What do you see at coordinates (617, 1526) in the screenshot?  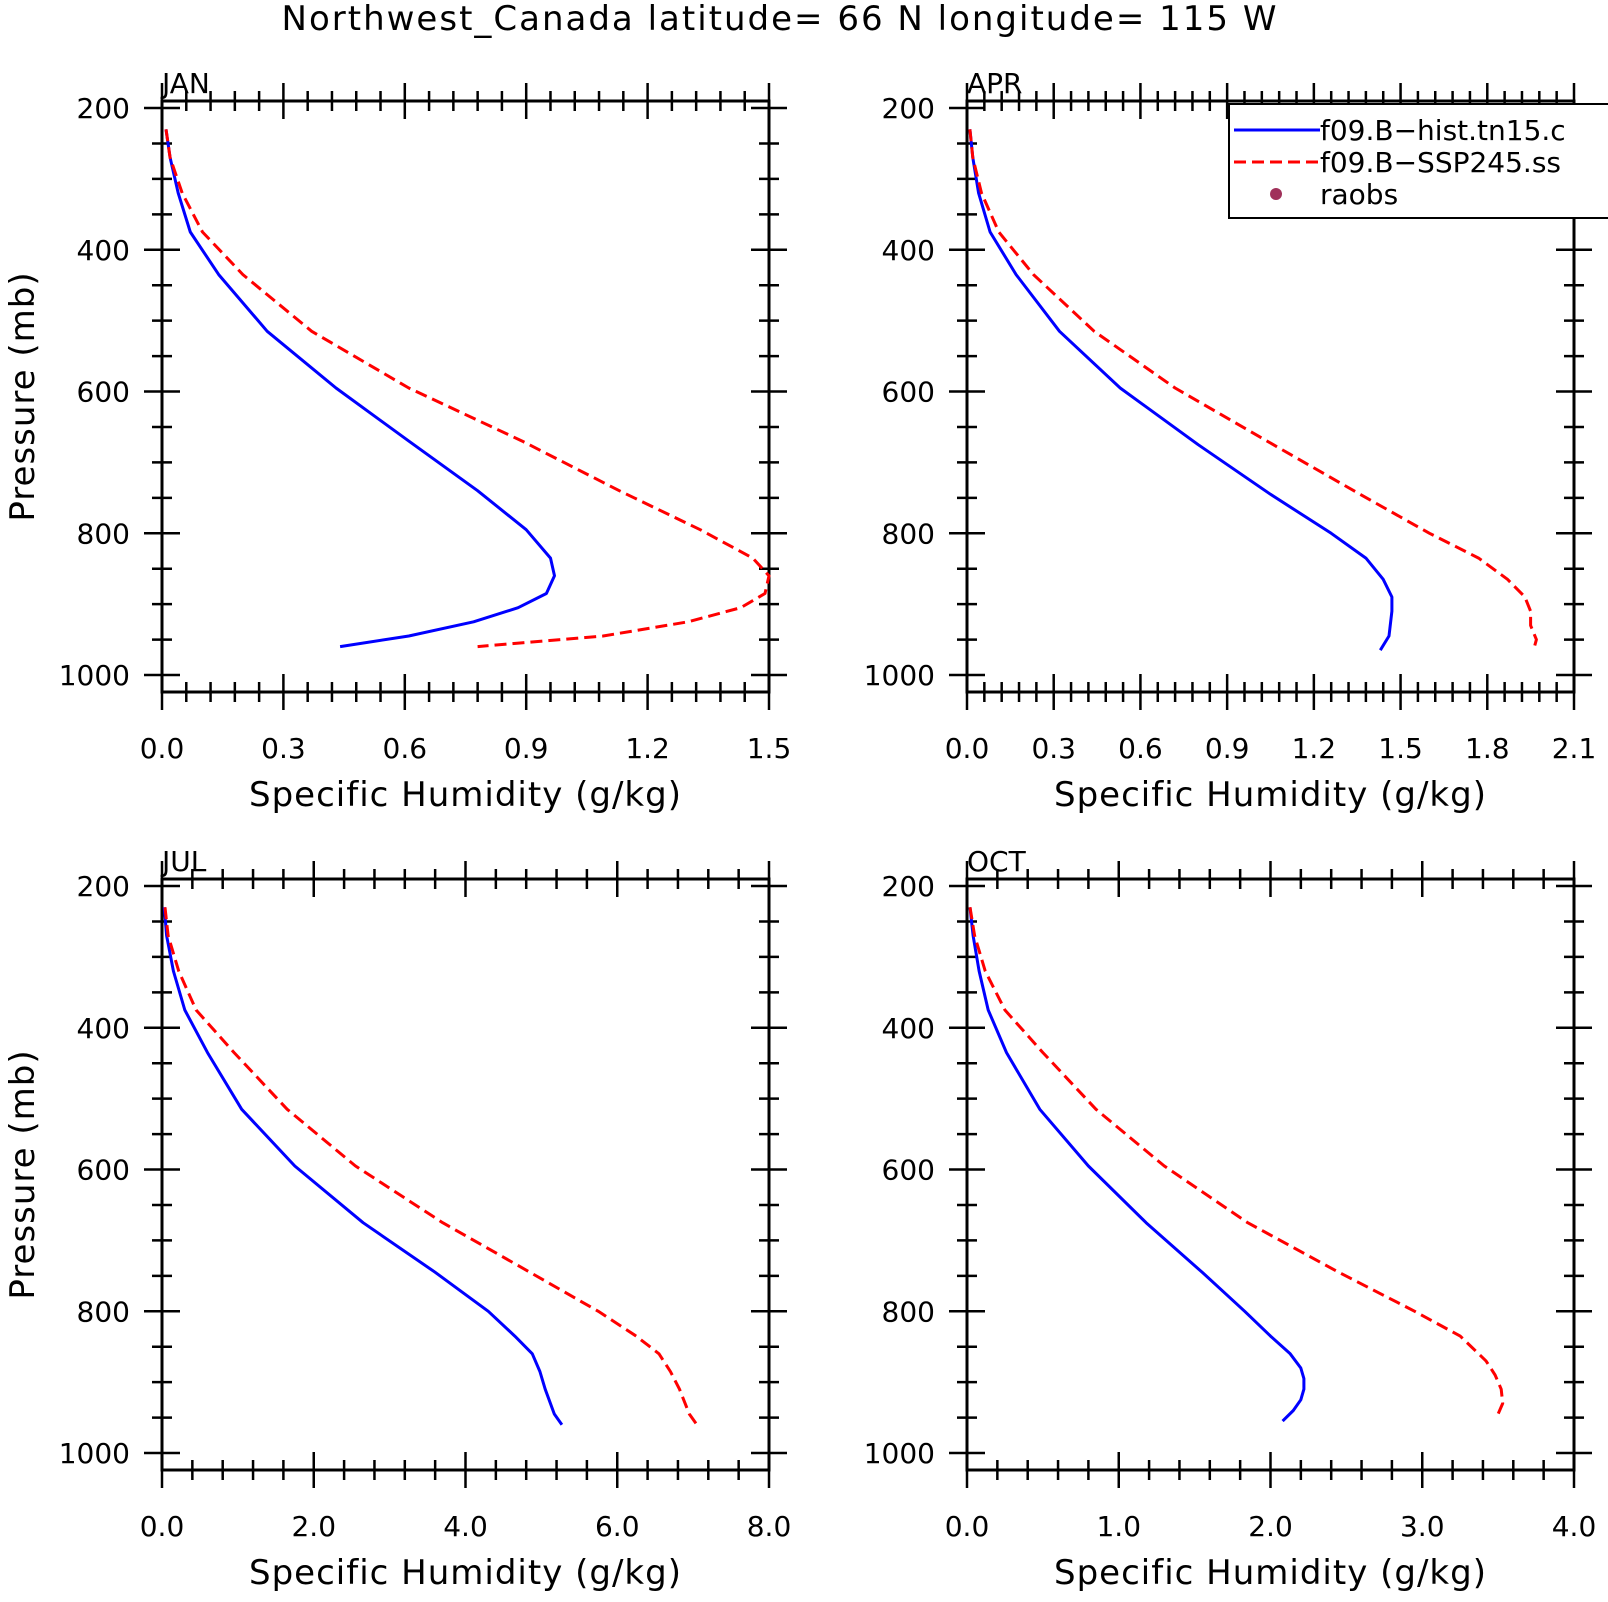 I see `x-tick-label: 6.0` at bounding box center [617, 1526].